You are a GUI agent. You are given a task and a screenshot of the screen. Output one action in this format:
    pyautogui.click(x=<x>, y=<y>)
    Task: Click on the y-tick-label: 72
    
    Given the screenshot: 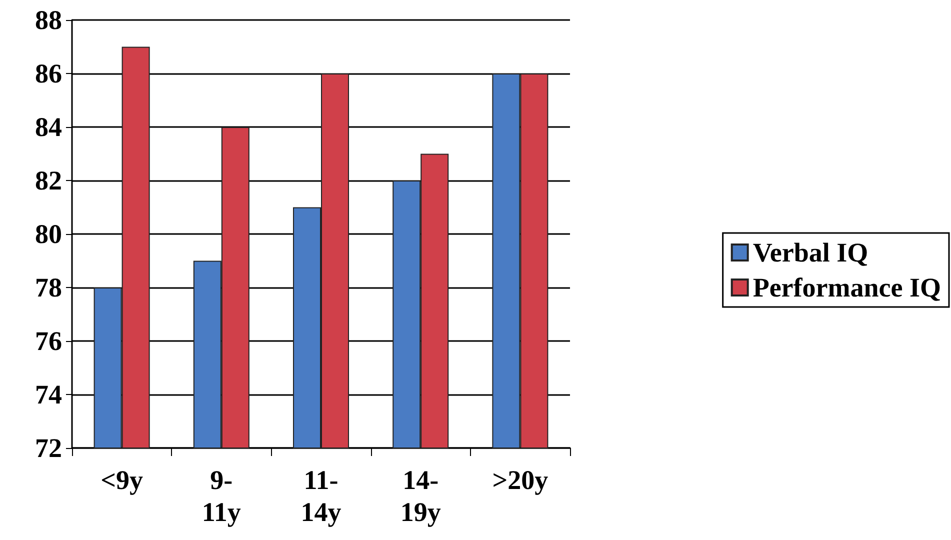 What is the action you would take?
    pyautogui.click(x=48, y=448)
    